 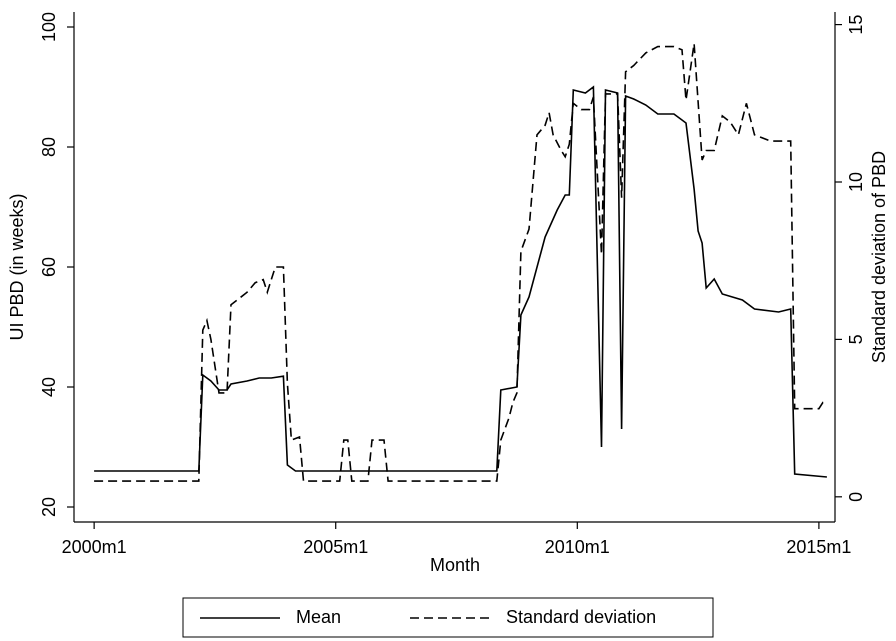 I want to click on y2-tick-label: 5, so click(x=856, y=339).